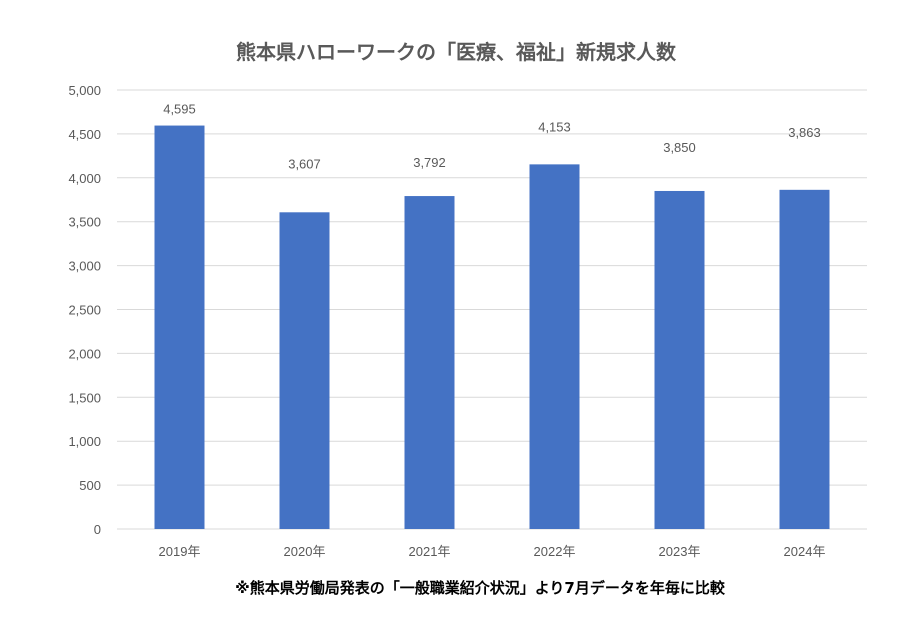  What do you see at coordinates (805, 551) in the screenshot?
I see `x-tick-label: 2024年` at bounding box center [805, 551].